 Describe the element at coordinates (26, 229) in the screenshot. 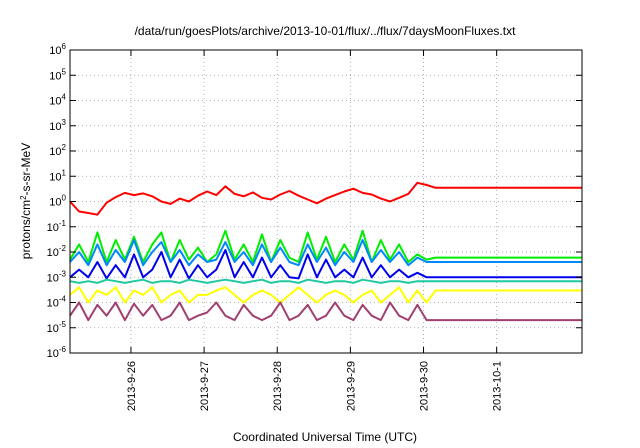

I see `y-axis-label-part-1: protons/cm` at that location.